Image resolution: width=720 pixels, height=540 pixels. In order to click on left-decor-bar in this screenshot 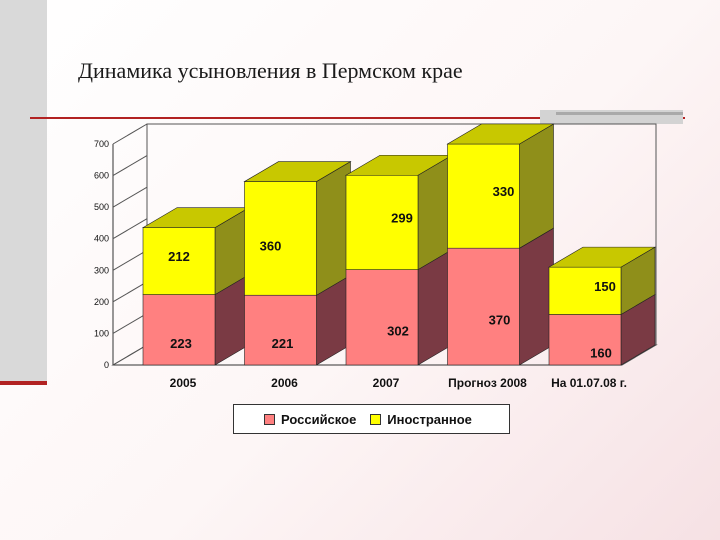, I will do `click(23, 192)`.